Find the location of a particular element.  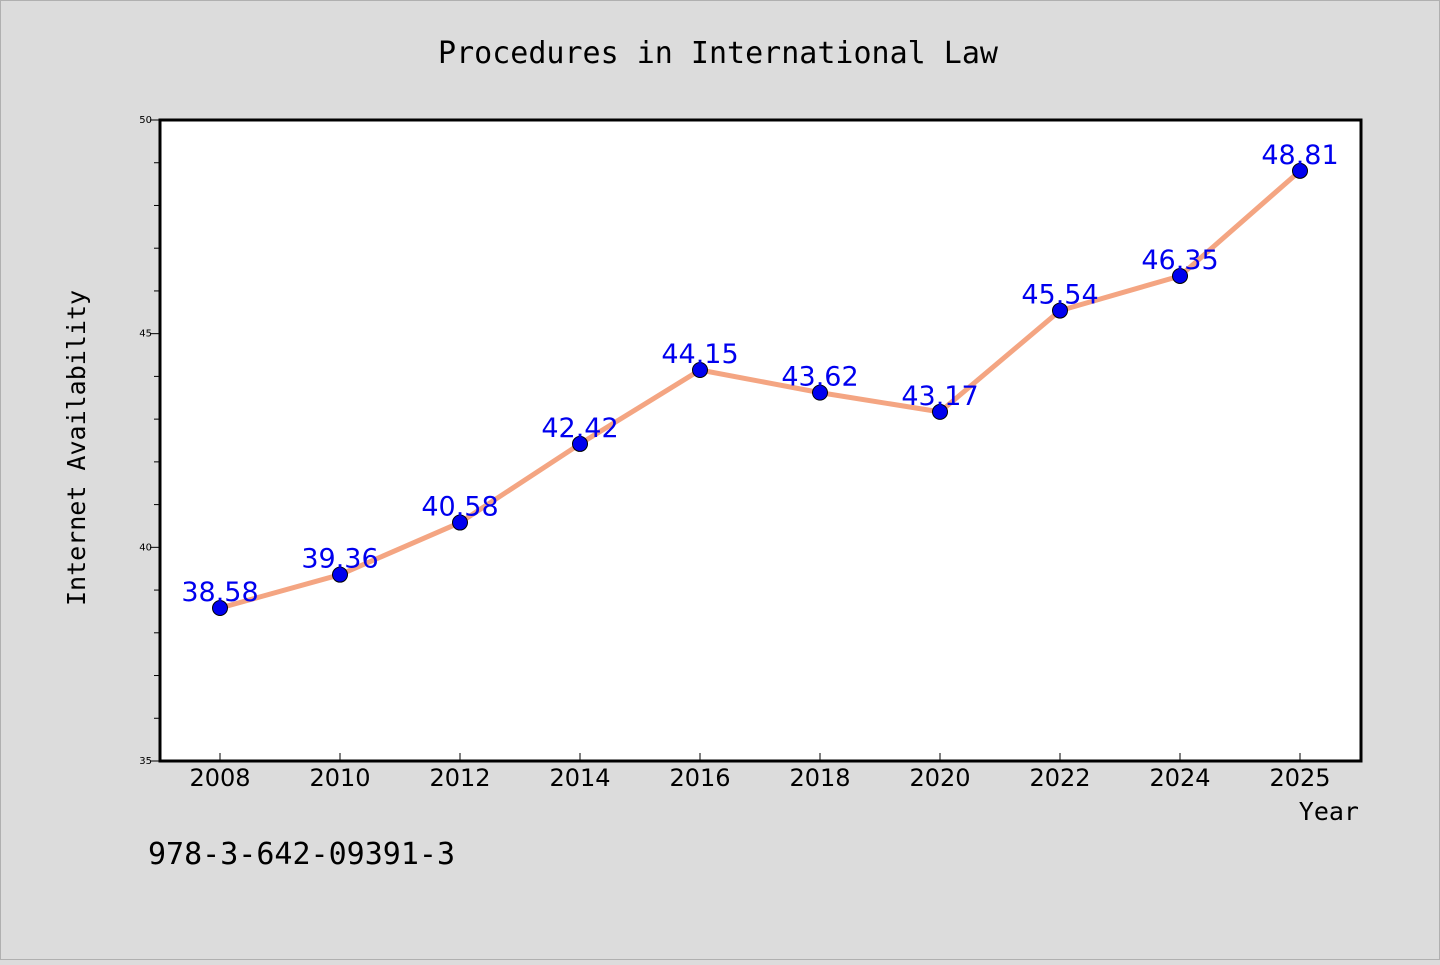

y-tick-label: 35 is located at coordinates (145, 761).